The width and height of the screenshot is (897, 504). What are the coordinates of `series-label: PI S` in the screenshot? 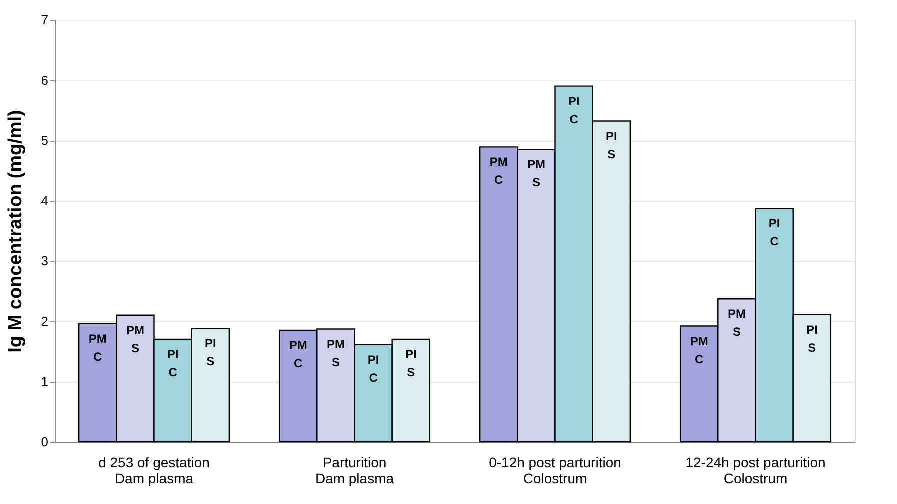 It's located at (210, 352).